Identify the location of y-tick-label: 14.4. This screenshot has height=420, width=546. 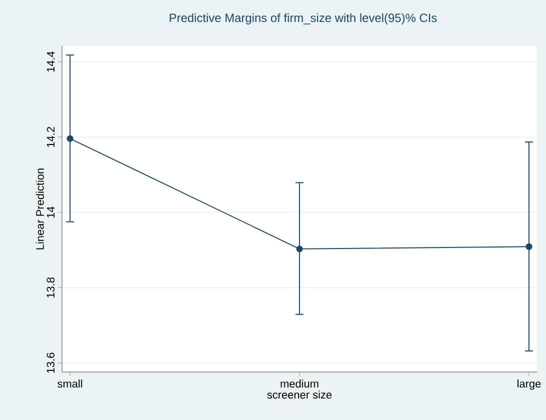
(50, 61).